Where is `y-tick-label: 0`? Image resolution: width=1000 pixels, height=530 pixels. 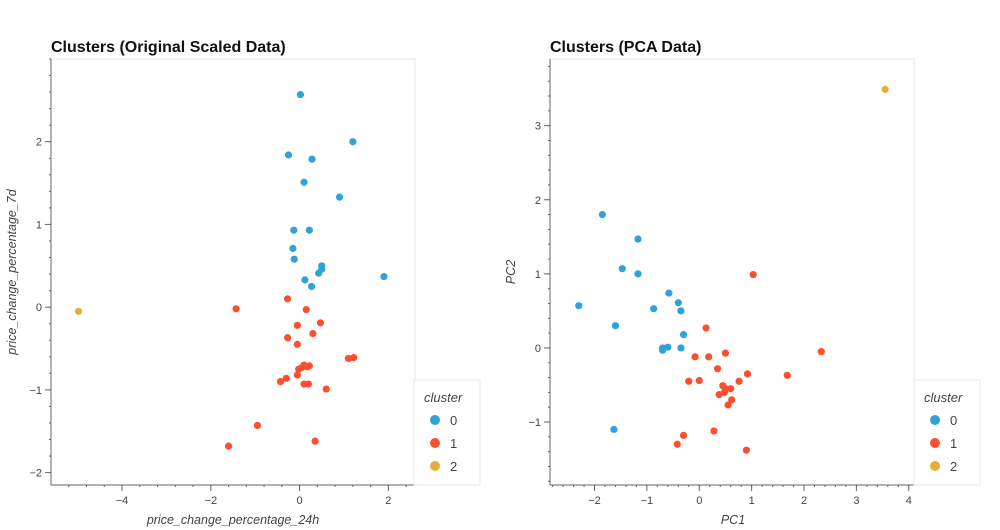
y-tick-label: 0 is located at coordinates (39, 308).